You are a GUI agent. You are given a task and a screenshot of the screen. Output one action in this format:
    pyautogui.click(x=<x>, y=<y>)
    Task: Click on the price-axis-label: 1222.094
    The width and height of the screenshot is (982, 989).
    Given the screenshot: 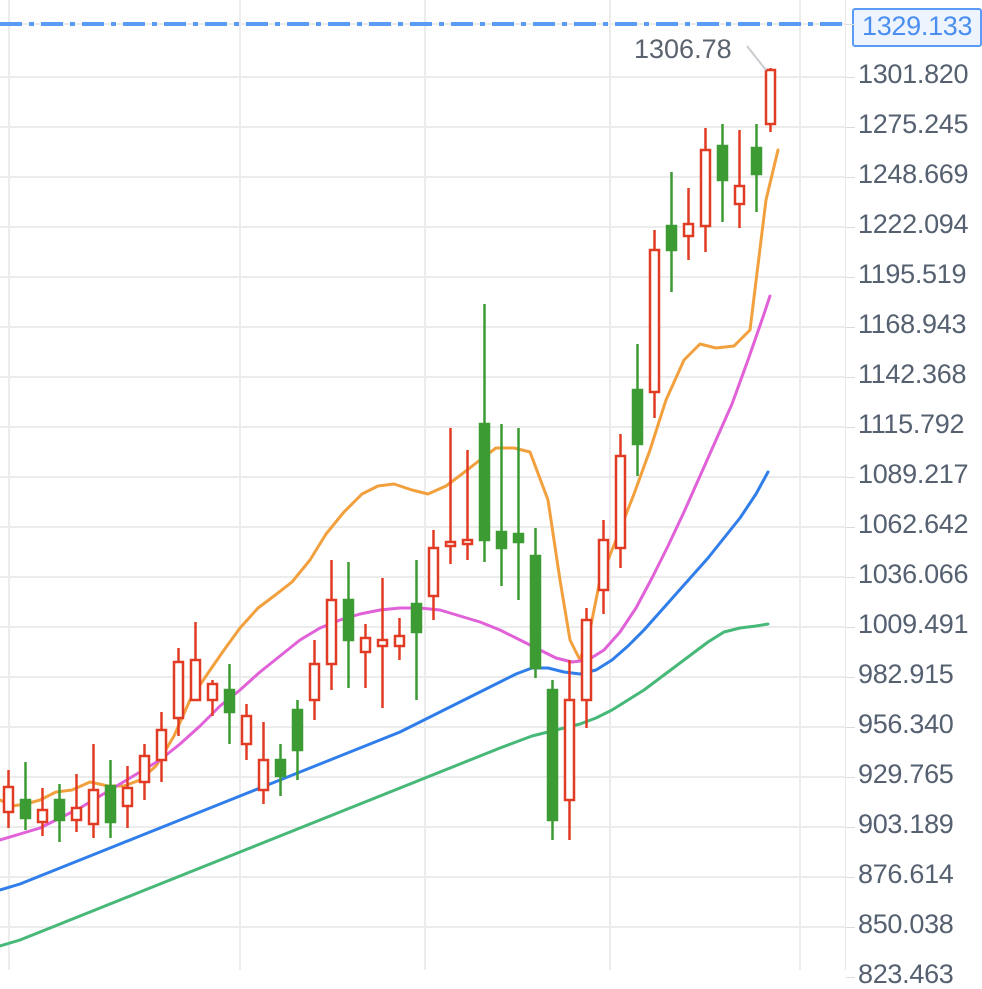 What is the action you would take?
    pyautogui.click(x=913, y=224)
    